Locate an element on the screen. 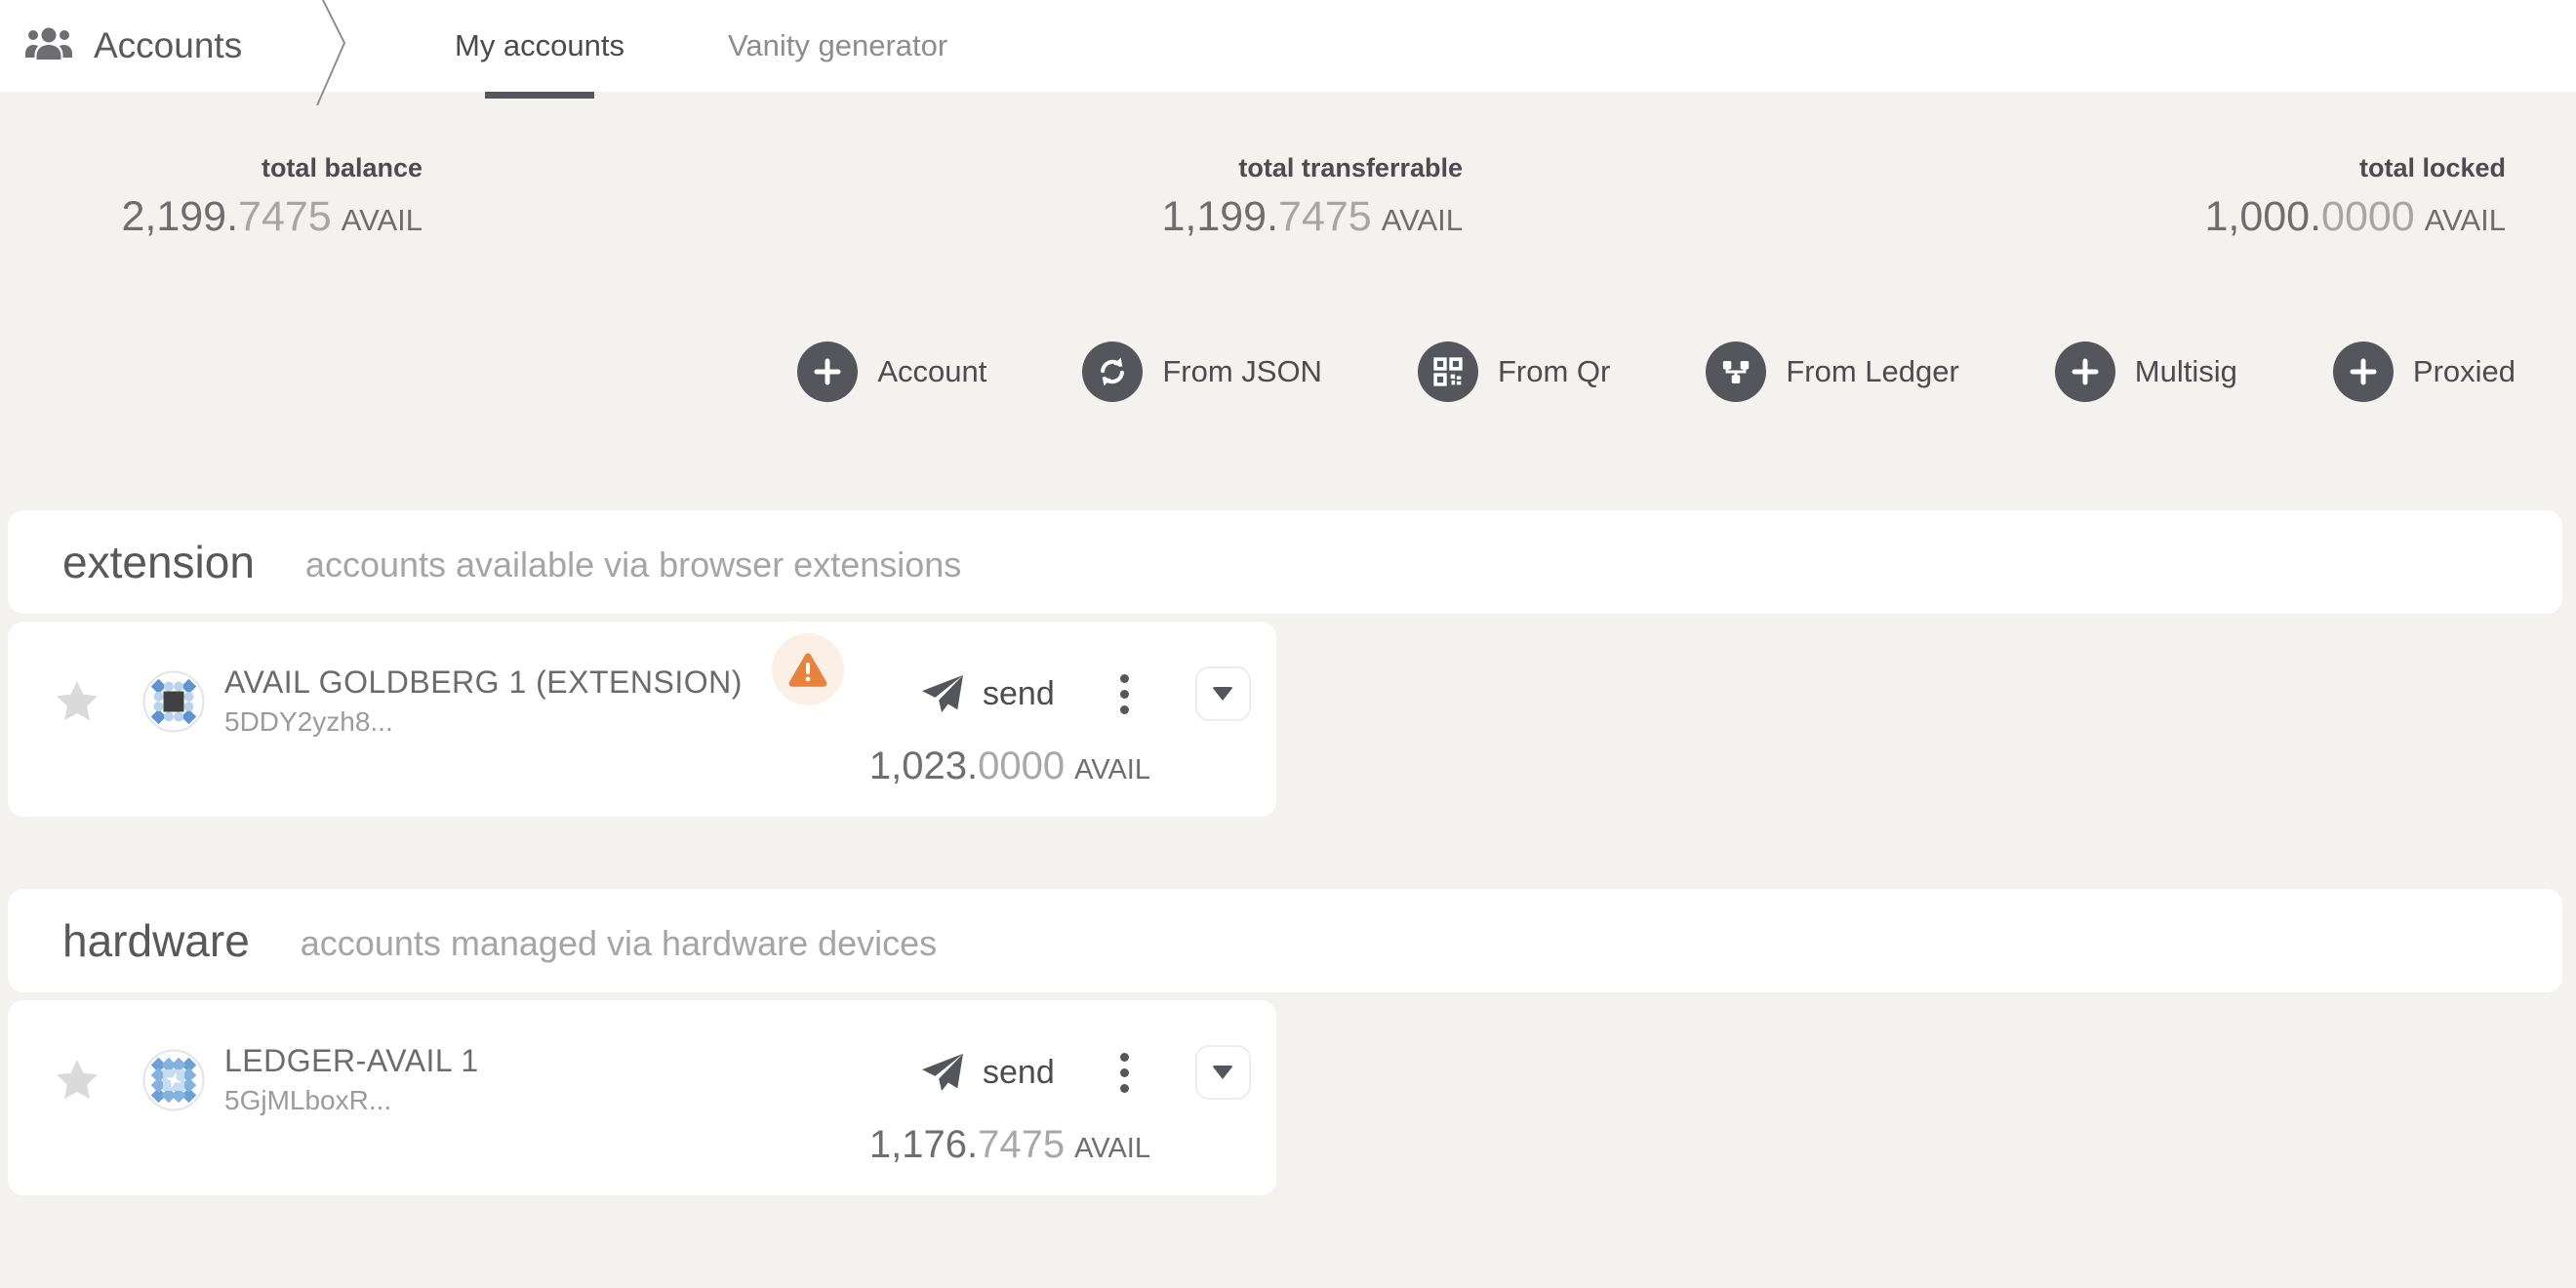 The height and width of the screenshot is (1288, 2576). summary-value: 1,000.0000 AVAIL is located at coordinates (1984, 217).